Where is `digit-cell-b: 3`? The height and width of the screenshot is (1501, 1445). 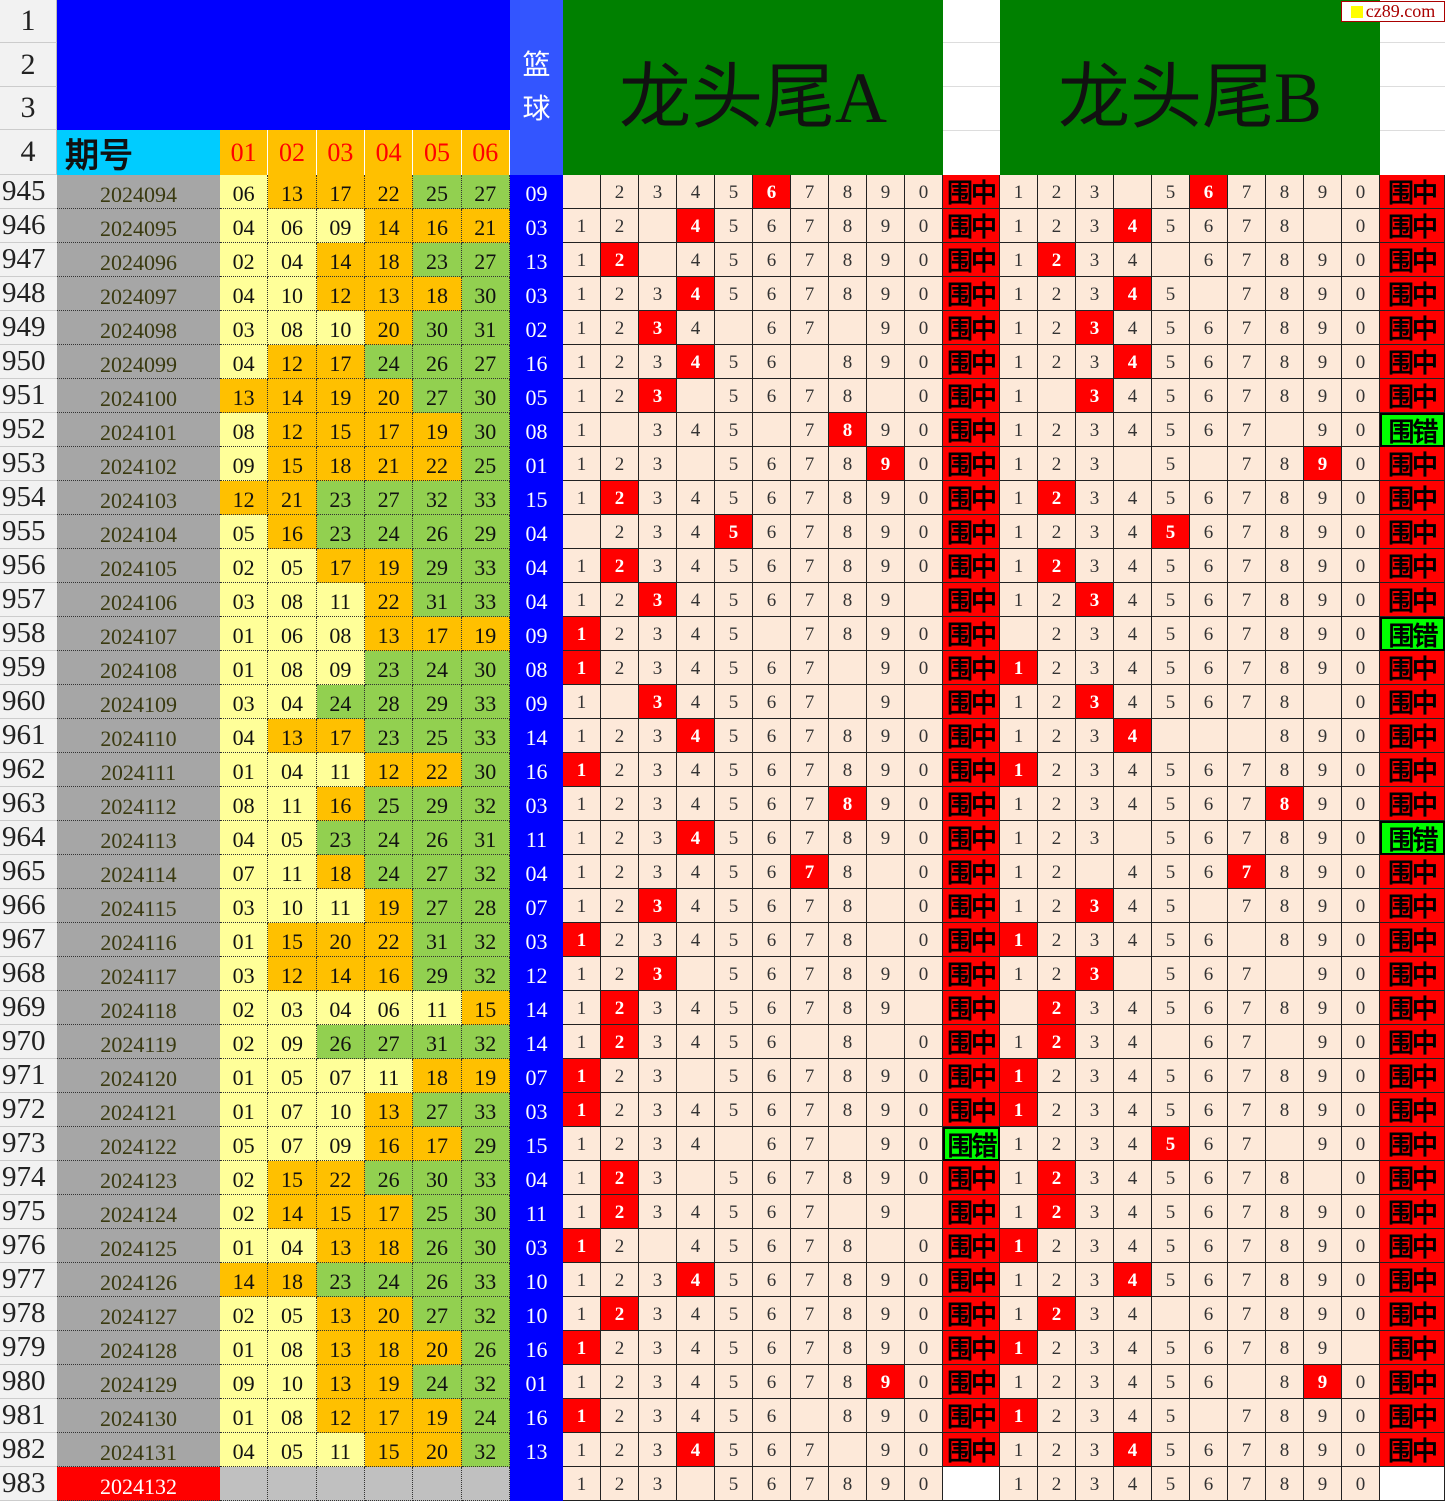
digit-cell-b: 3 is located at coordinates (1094, 634).